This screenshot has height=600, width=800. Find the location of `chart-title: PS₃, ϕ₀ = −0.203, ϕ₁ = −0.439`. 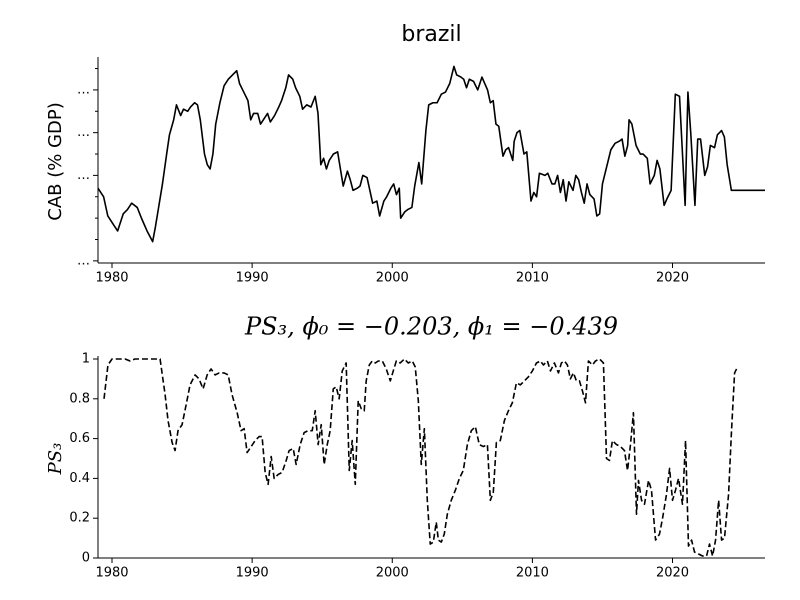

chart-title: PS₃, ϕ₀ = −0.203, ϕ₁ = −0.439 is located at coordinates (431, 327).